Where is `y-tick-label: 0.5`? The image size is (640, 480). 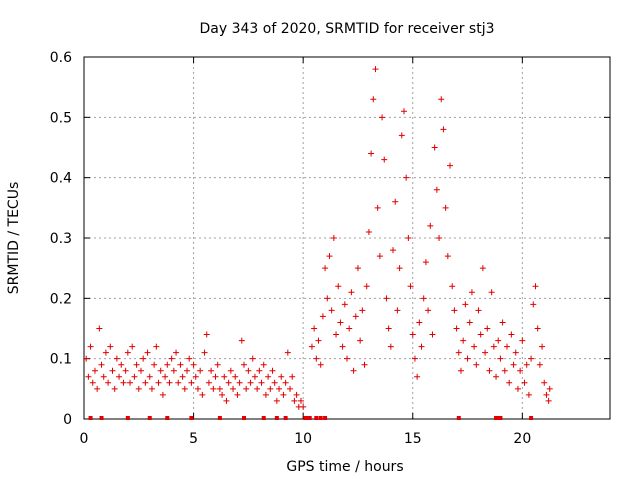 y-tick-label: 0.5 is located at coordinates (61, 118).